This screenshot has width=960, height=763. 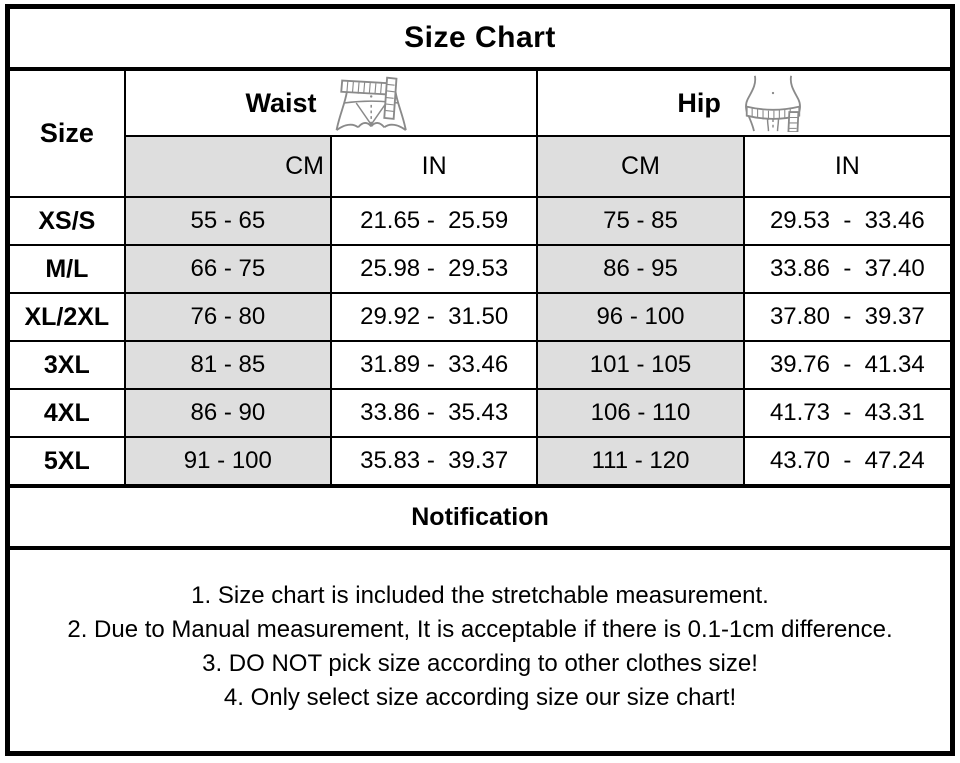 I want to click on size-cell: XS/S, so click(x=68, y=221).